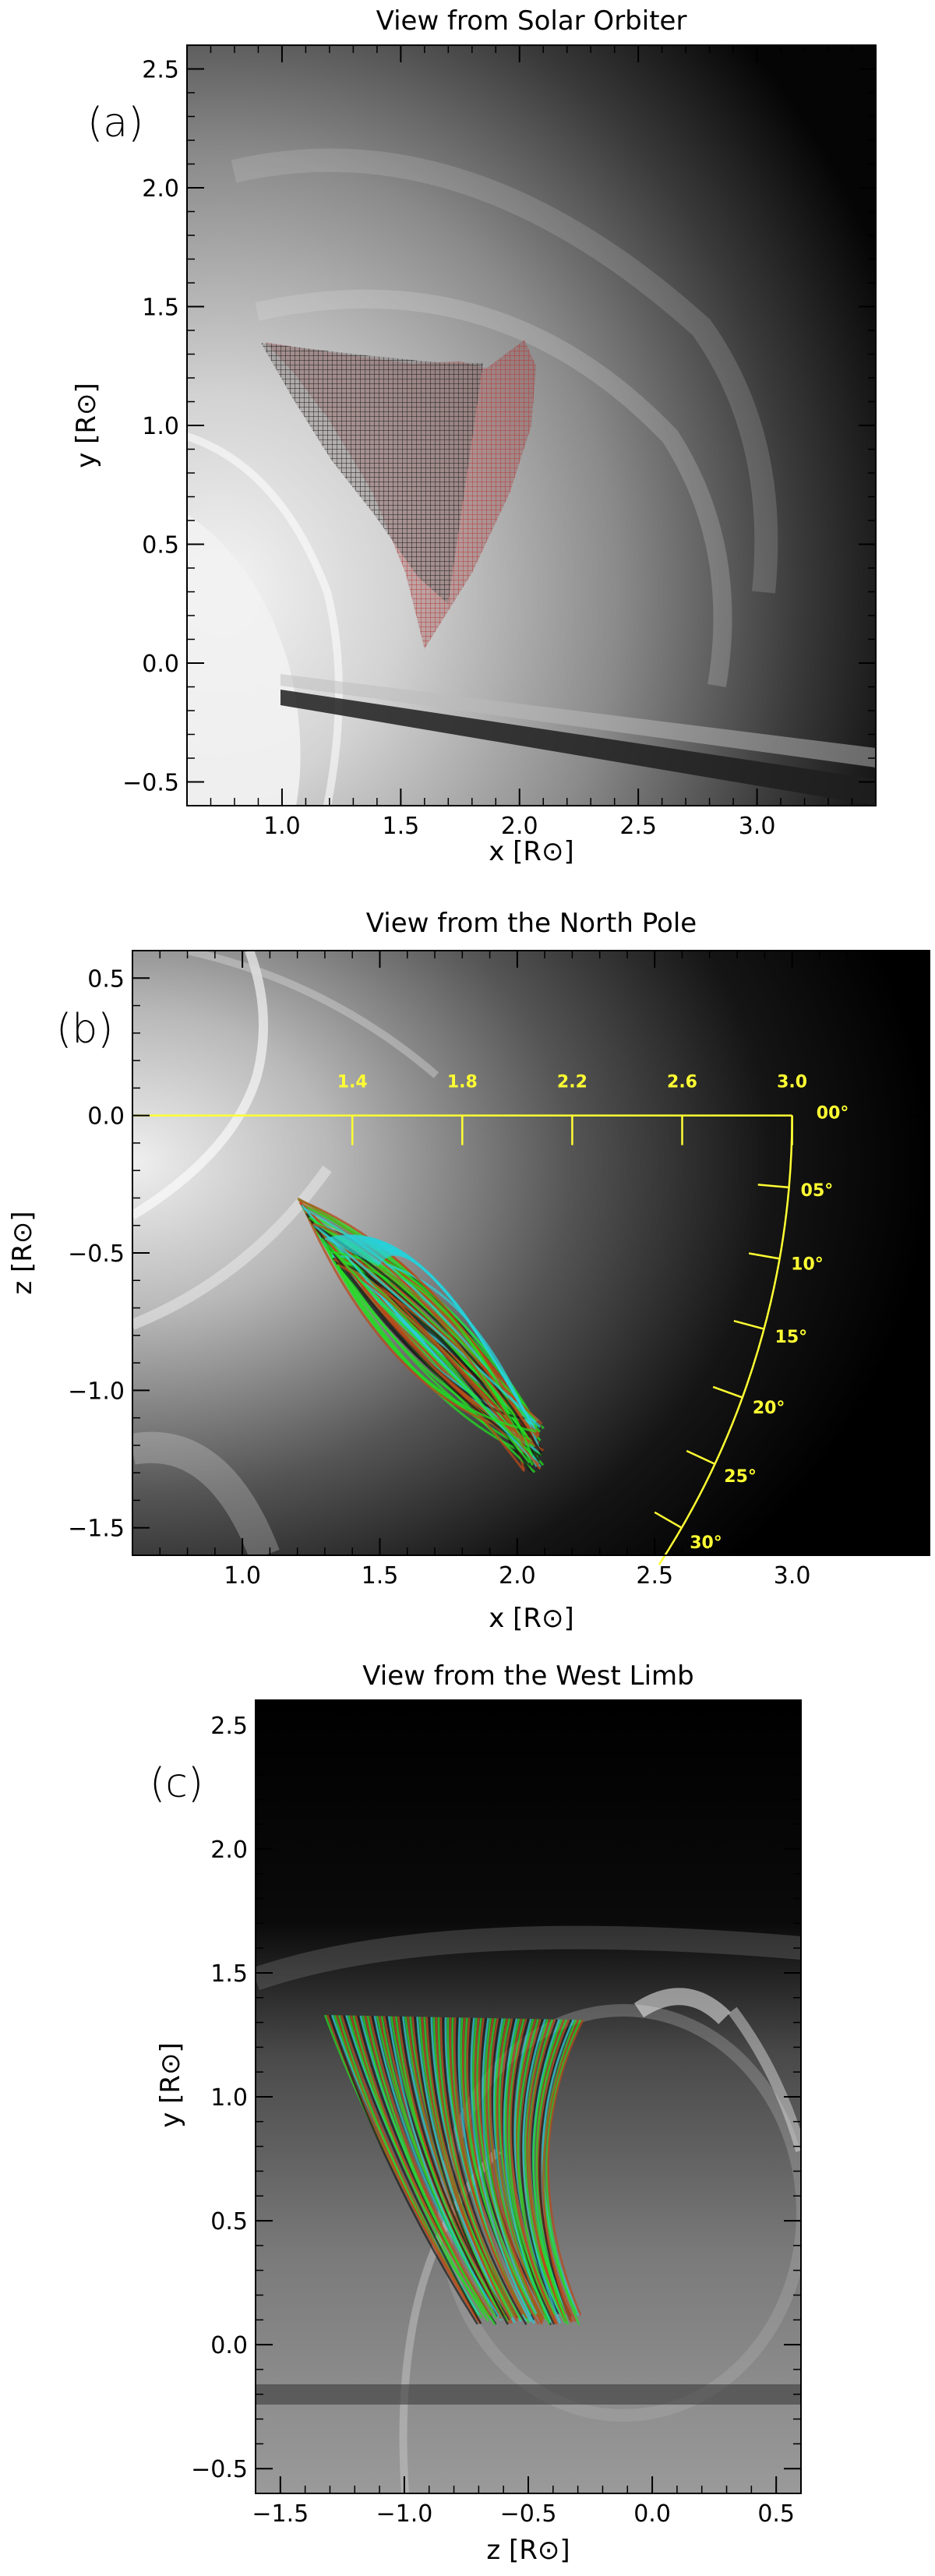  I want to click on angle-tick-label: 30°, so click(706, 1543).